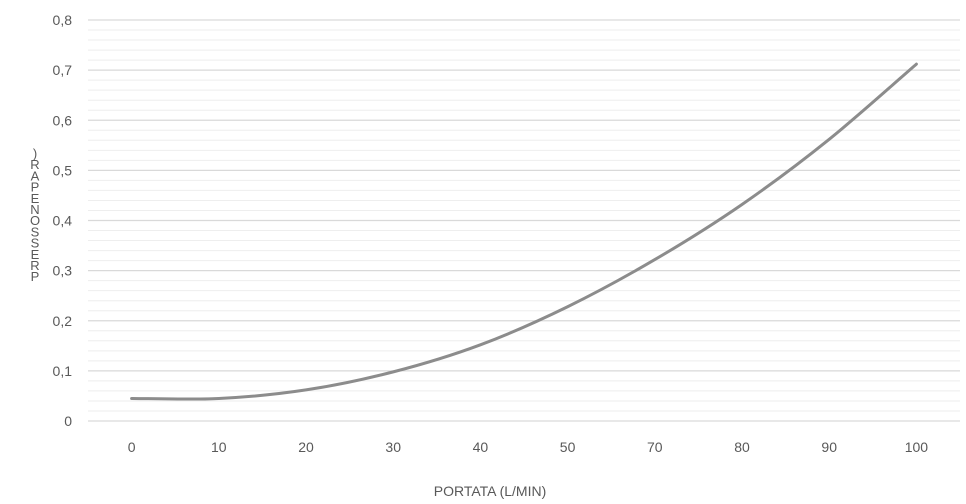 The width and height of the screenshot is (966, 504). What do you see at coordinates (393, 447) in the screenshot?
I see `x-tick-label: 30` at bounding box center [393, 447].